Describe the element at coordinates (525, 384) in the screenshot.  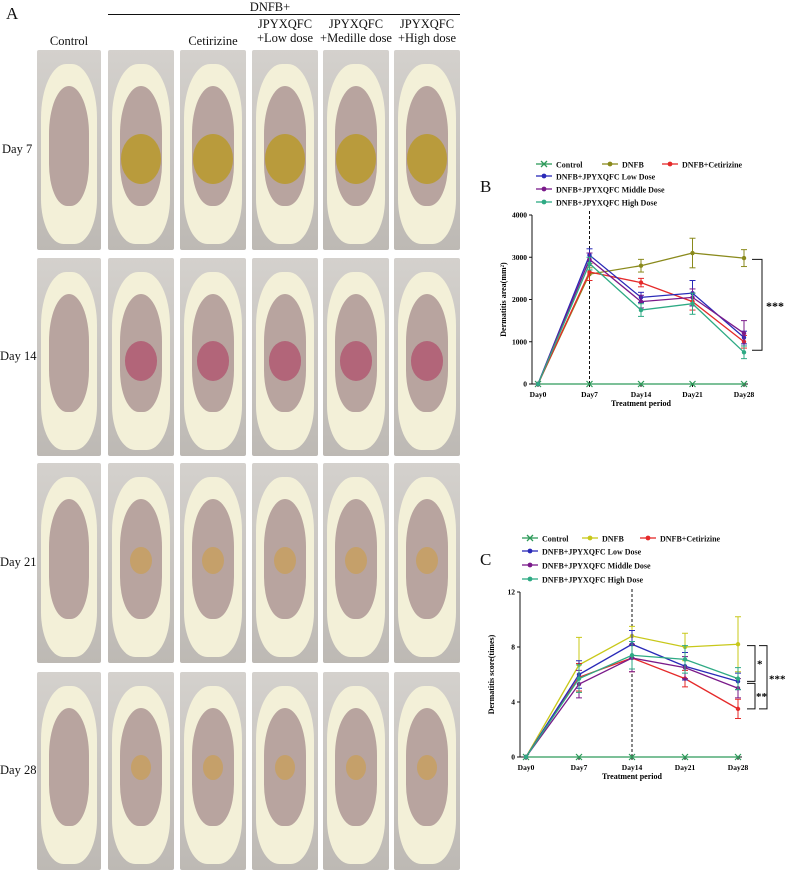
I see `y-tick-label: 0` at that location.